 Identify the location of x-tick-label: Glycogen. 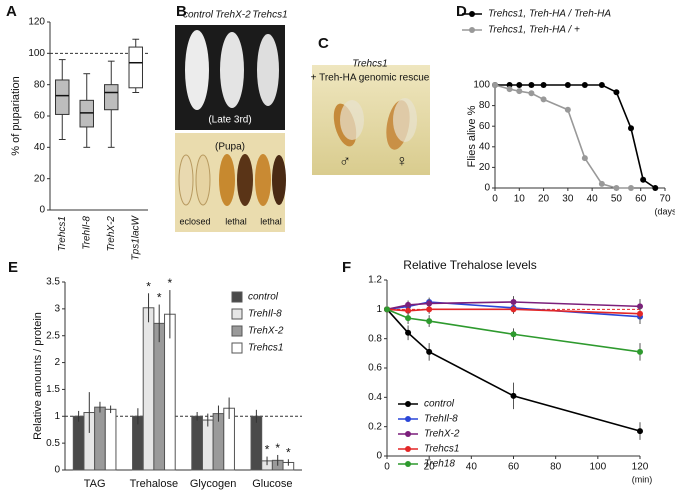
(213, 484).